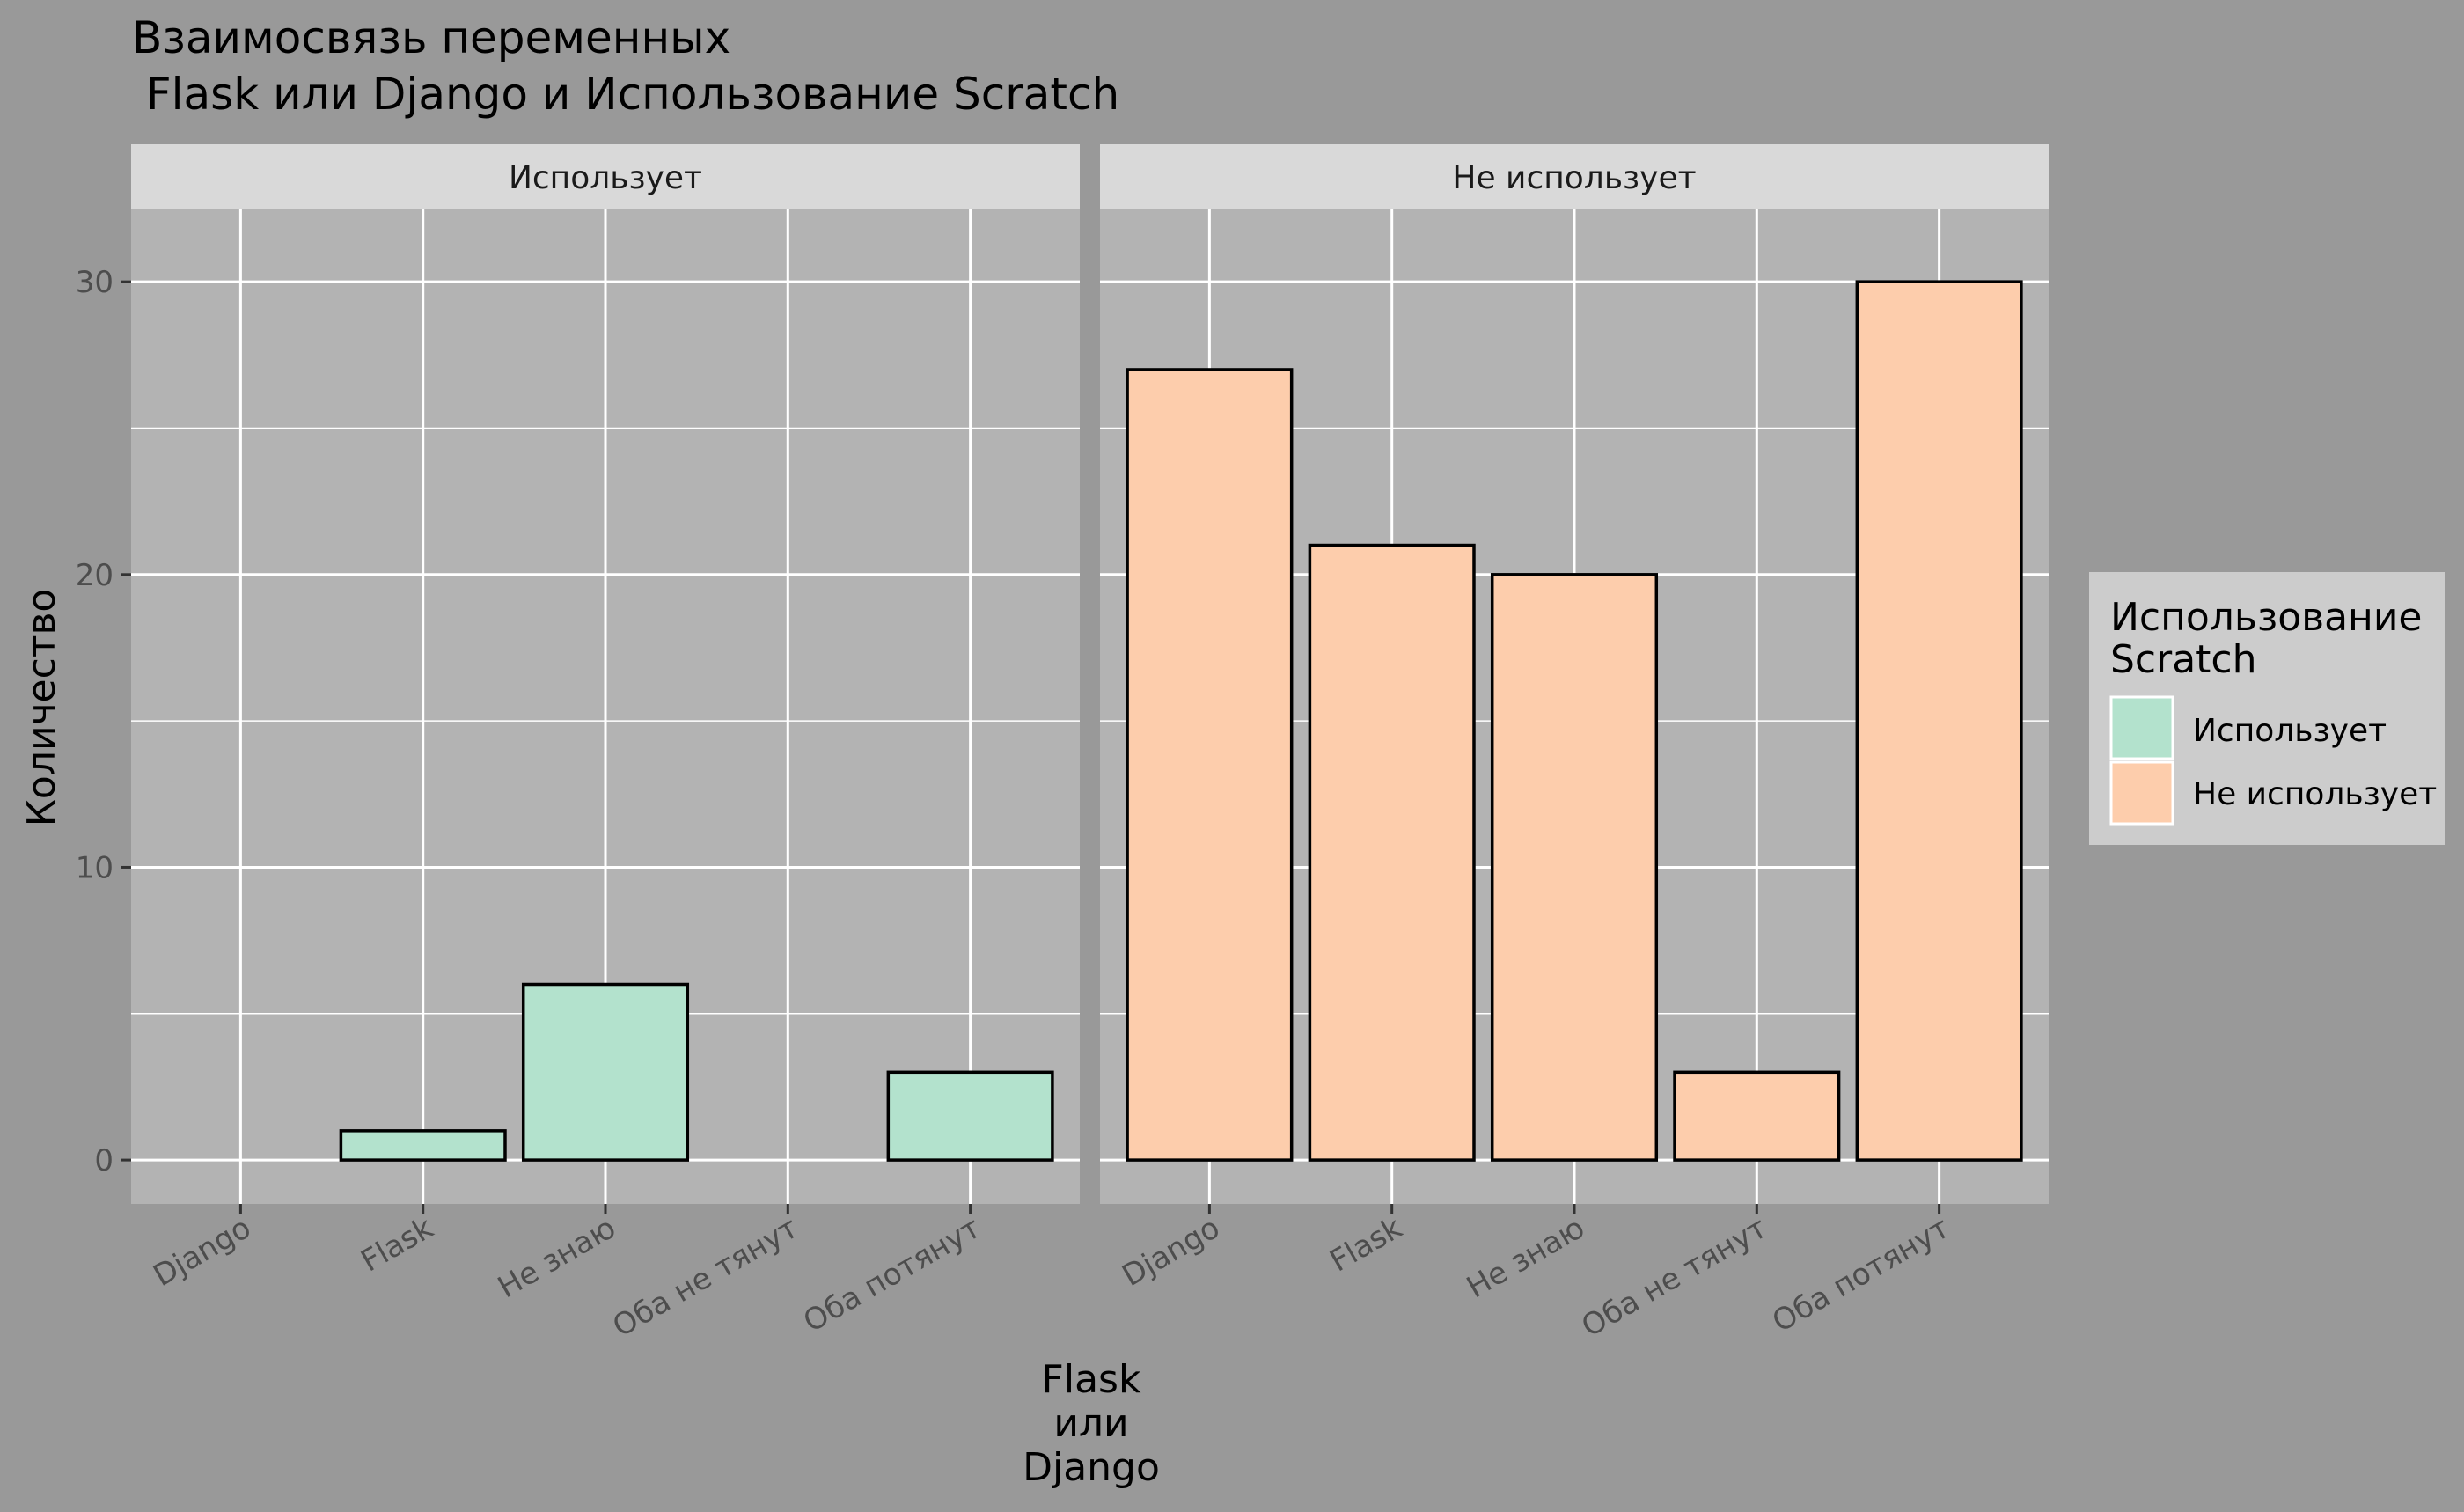 This screenshot has height=1512, width=2464. Describe the element at coordinates (2315, 794) in the screenshot. I see `legend-label-not-uses: Не использует` at that location.